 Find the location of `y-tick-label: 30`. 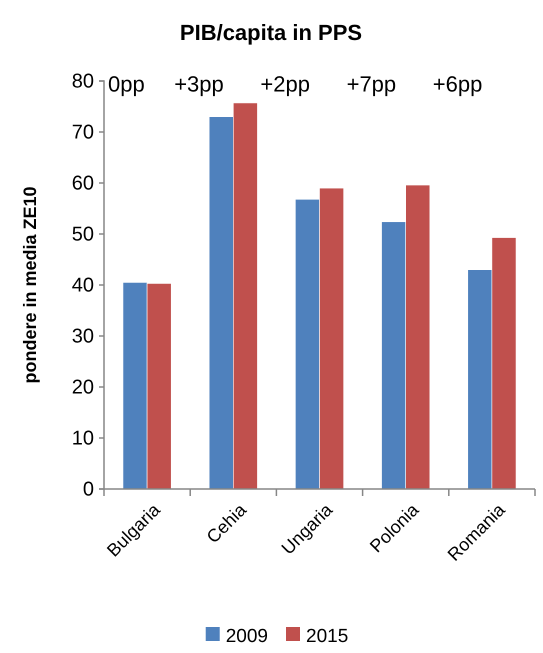

y-tick-label: 30 is located at coordinates (83, 336).